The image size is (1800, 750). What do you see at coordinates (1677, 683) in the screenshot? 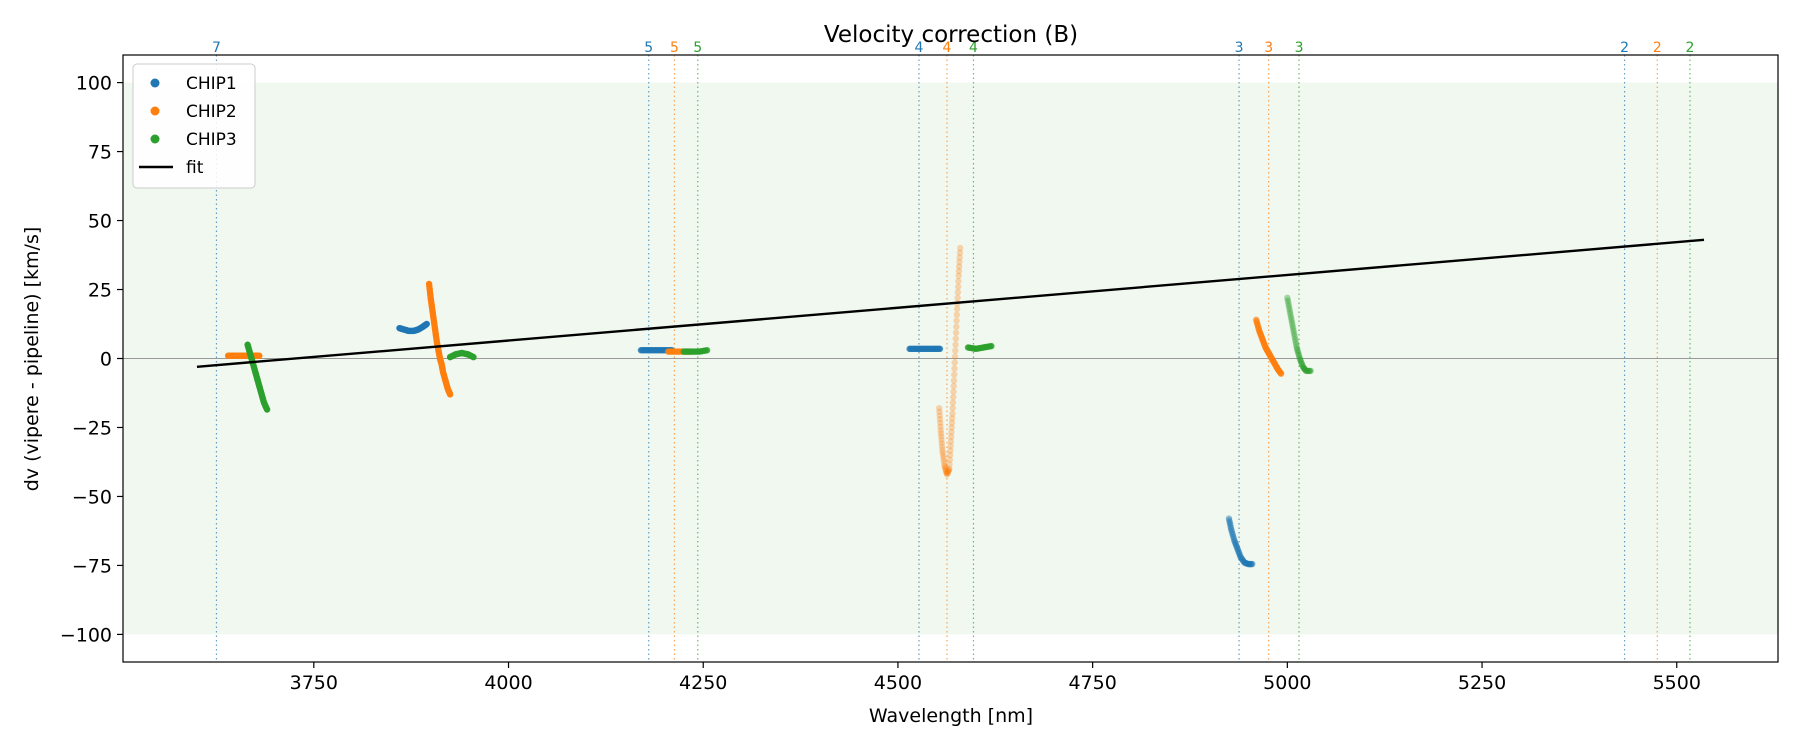
I see `x-tick-label: 5500` at bounding box center [1677, 683].